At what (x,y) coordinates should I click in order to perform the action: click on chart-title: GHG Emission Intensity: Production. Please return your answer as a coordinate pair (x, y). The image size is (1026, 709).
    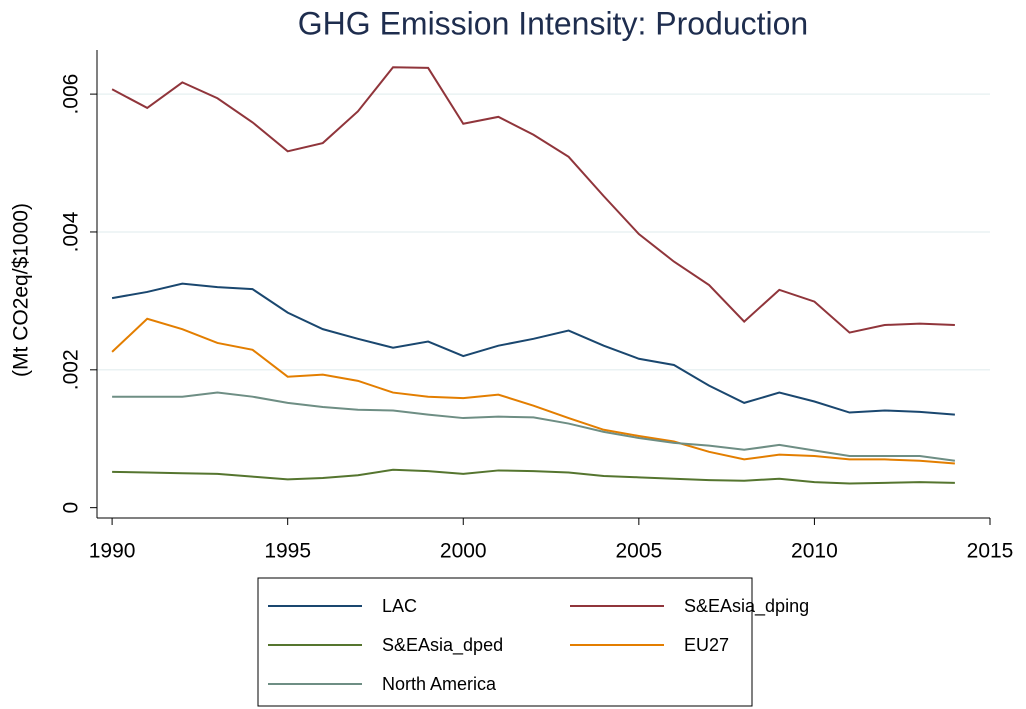
    Looking at the image, I should click on (553, 23).